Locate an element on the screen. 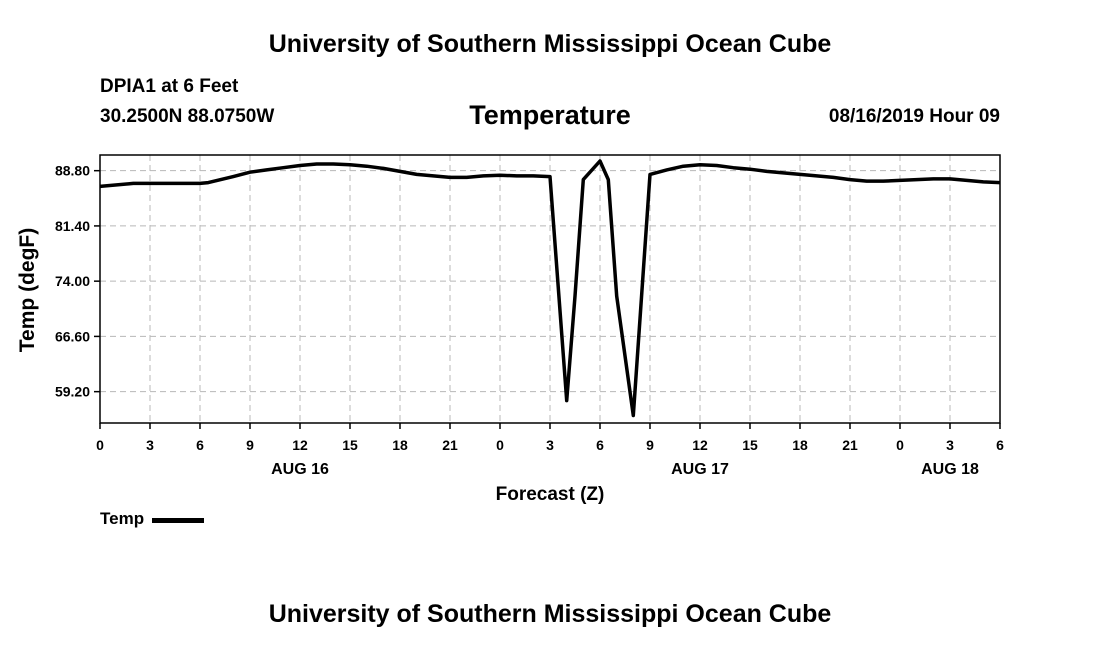  y-tick-label: 59.20 is located at coordinates (72, 392).